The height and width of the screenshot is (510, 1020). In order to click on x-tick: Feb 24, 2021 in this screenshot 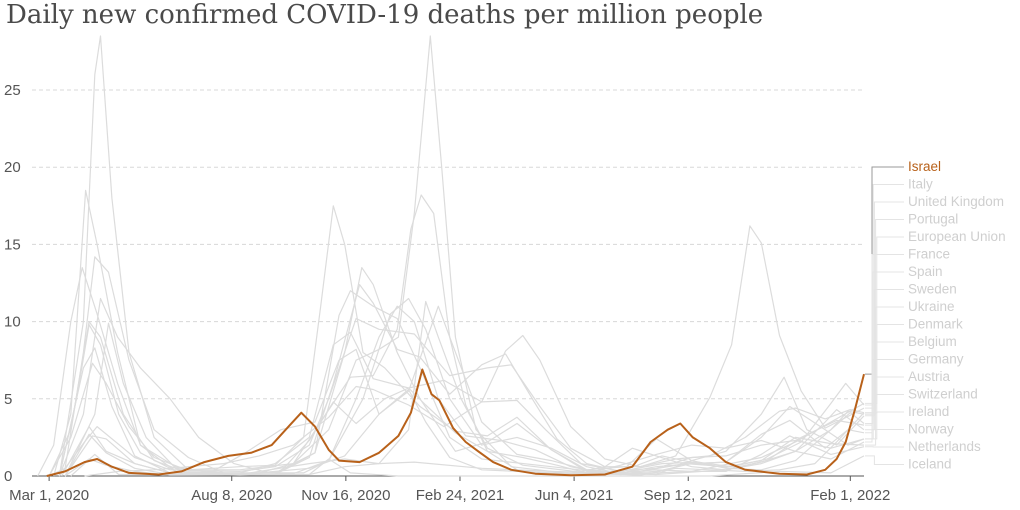, I will do `click(460, 495)`.